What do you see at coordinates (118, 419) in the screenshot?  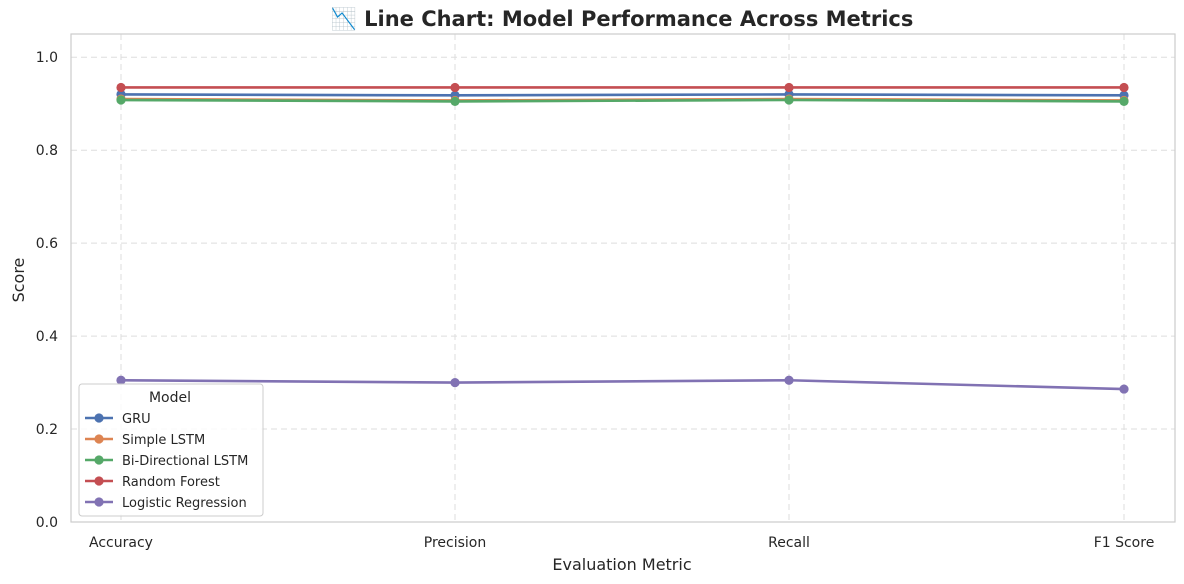 I see `legend-item: GRU` at bounding box center [118, 419].